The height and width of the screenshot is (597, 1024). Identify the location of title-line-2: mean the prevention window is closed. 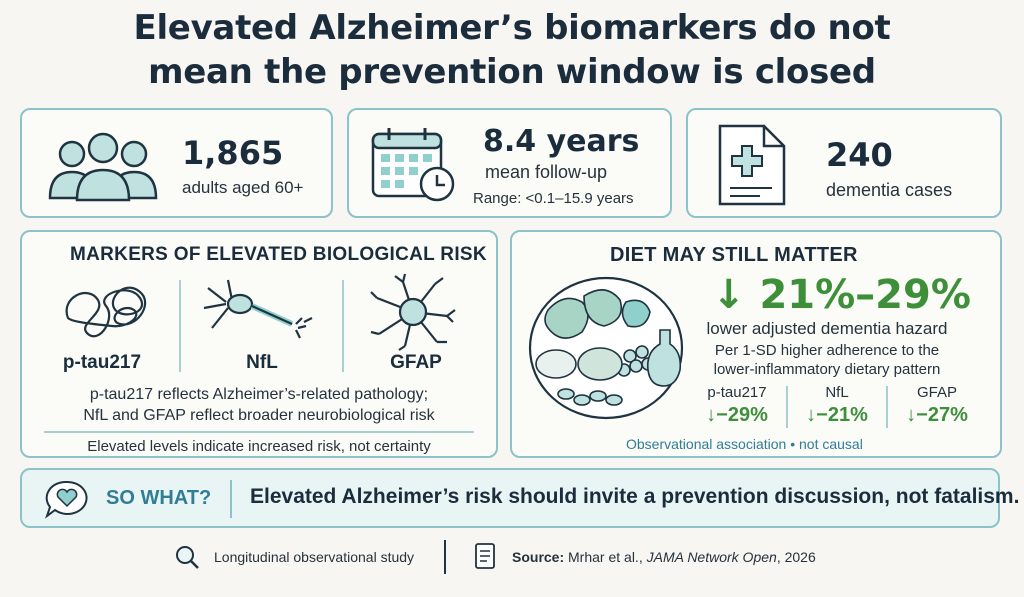
(512, 72).